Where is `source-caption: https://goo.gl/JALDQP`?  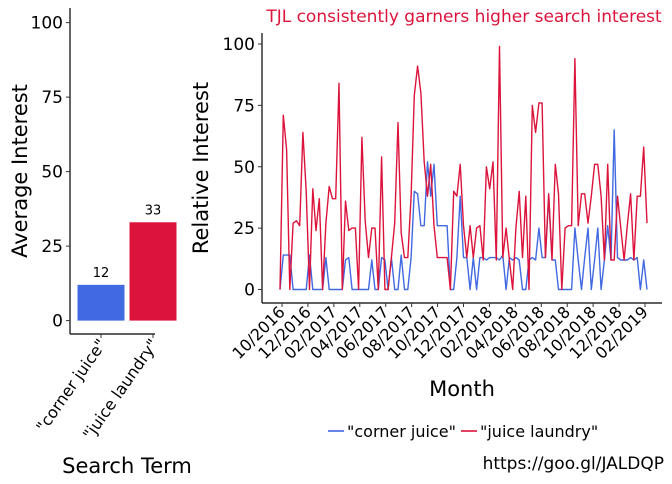
source-caption: https://goo.gl/JALDQP is located at coordinates (573, 464).